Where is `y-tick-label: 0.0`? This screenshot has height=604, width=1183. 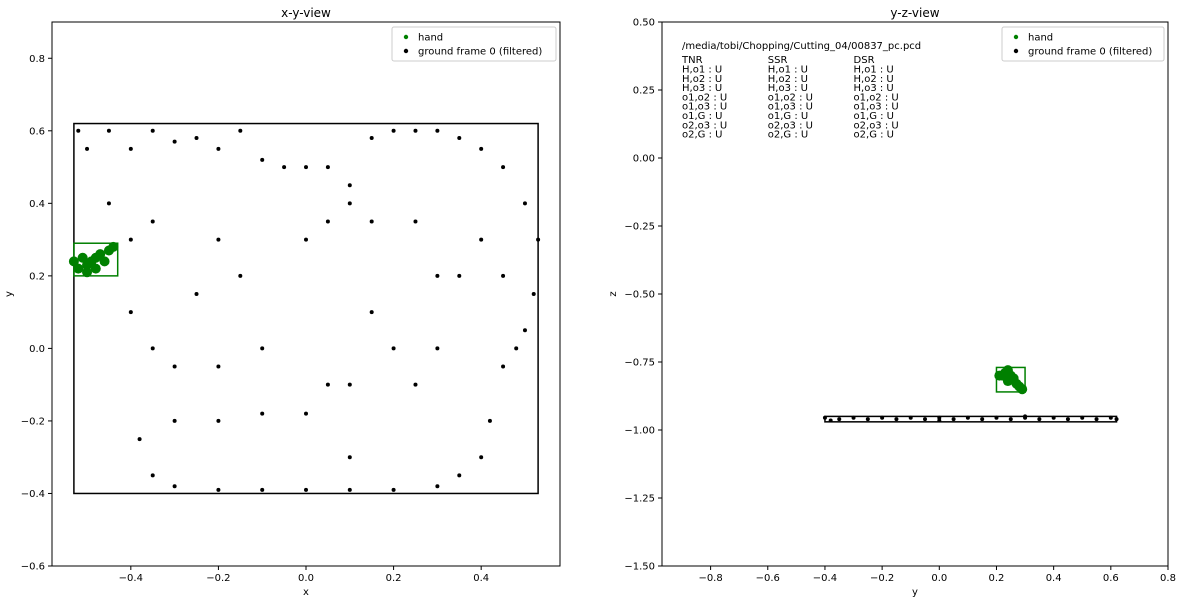
y-tick-label: 0.0 is located at coordinates (37, 349).